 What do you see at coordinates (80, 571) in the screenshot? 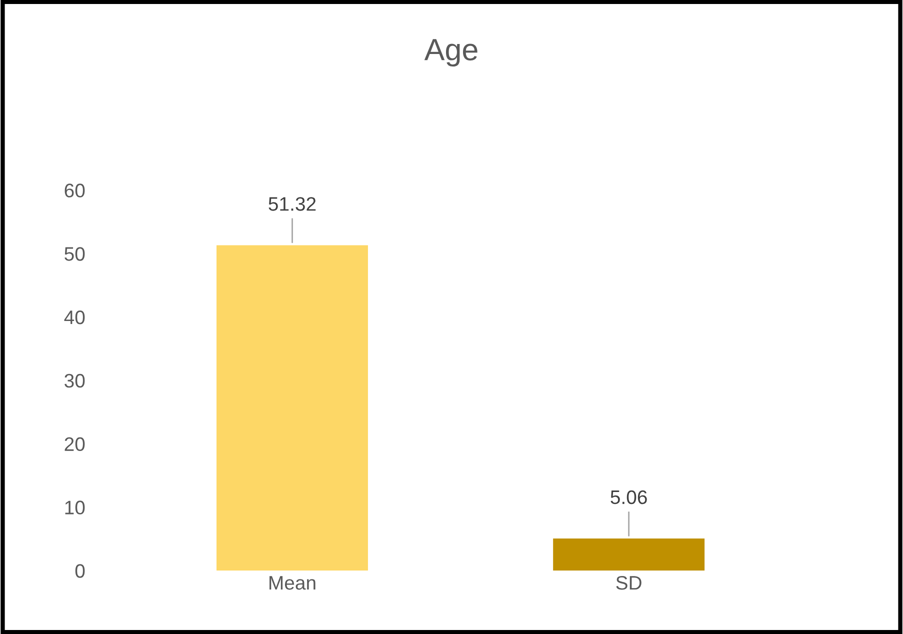
I see `y-tick-label: 0` at bounding box center [80, 571].